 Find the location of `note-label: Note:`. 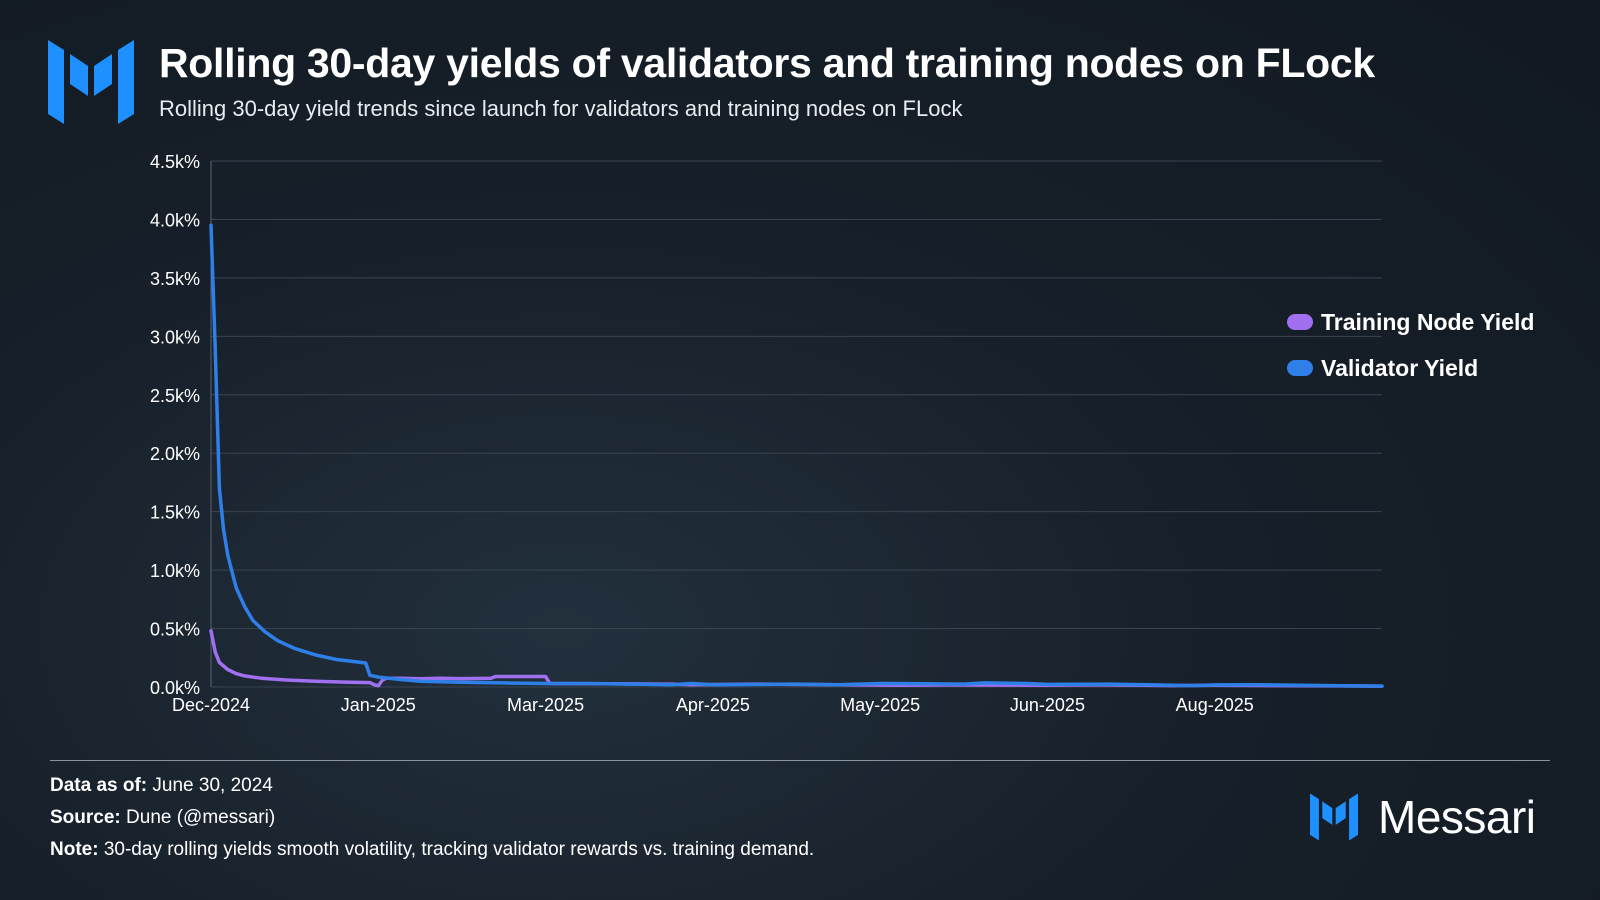

note-label: Note: is located at coordinates (74, 849).